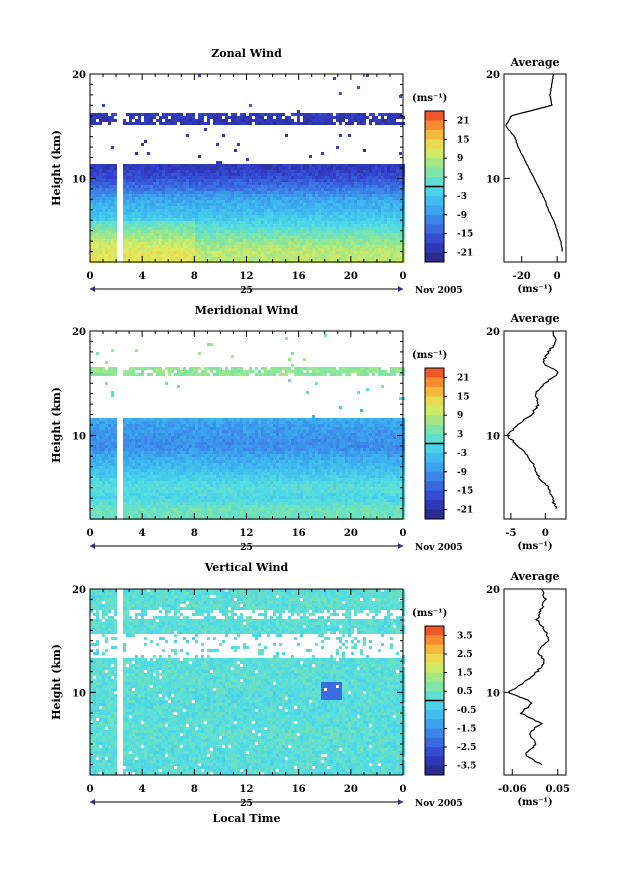 This screenshot has width=621, height=873. What do you see at coordinates (465, 692) in the screenshot?
I see `colorbar-tick-label: 0.5` at bounding box center [465, 692].